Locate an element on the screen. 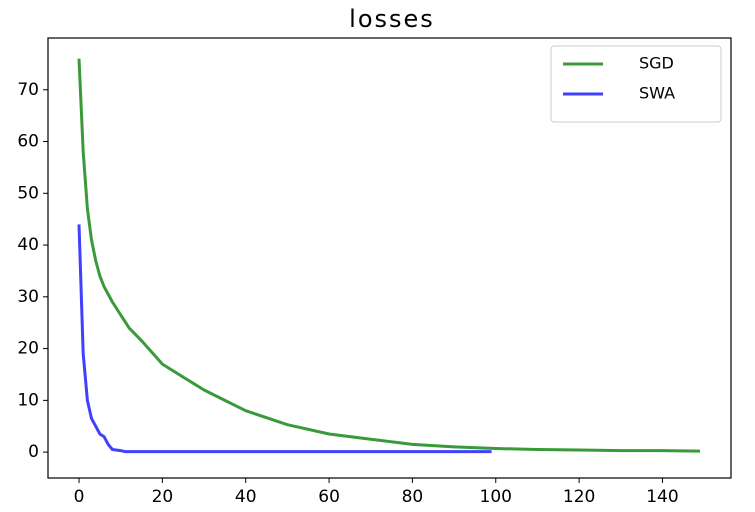 The width and height of the screenshot is (755, 512). y-tick-label: 0 is located at coordinates (33, 452).